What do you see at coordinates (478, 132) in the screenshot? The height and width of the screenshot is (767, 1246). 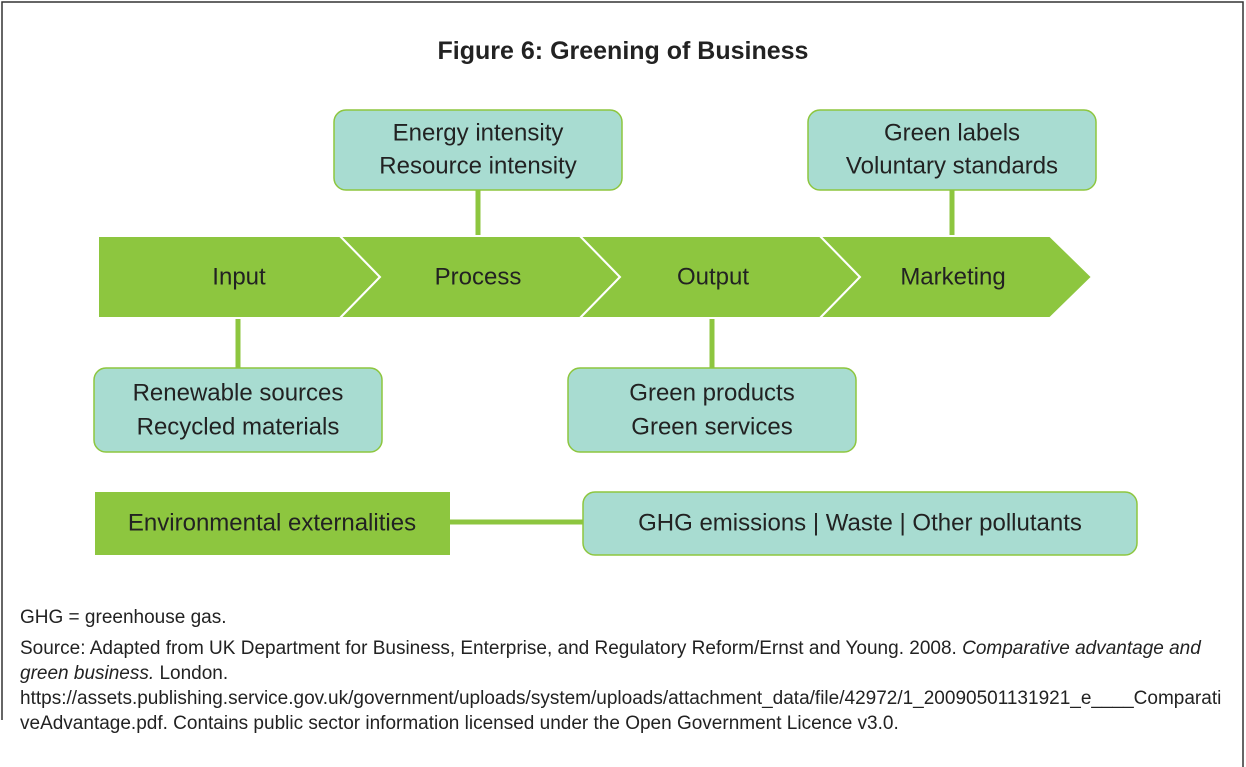 I see `box-text: Energy intensity` at bounding box center [478, 132].